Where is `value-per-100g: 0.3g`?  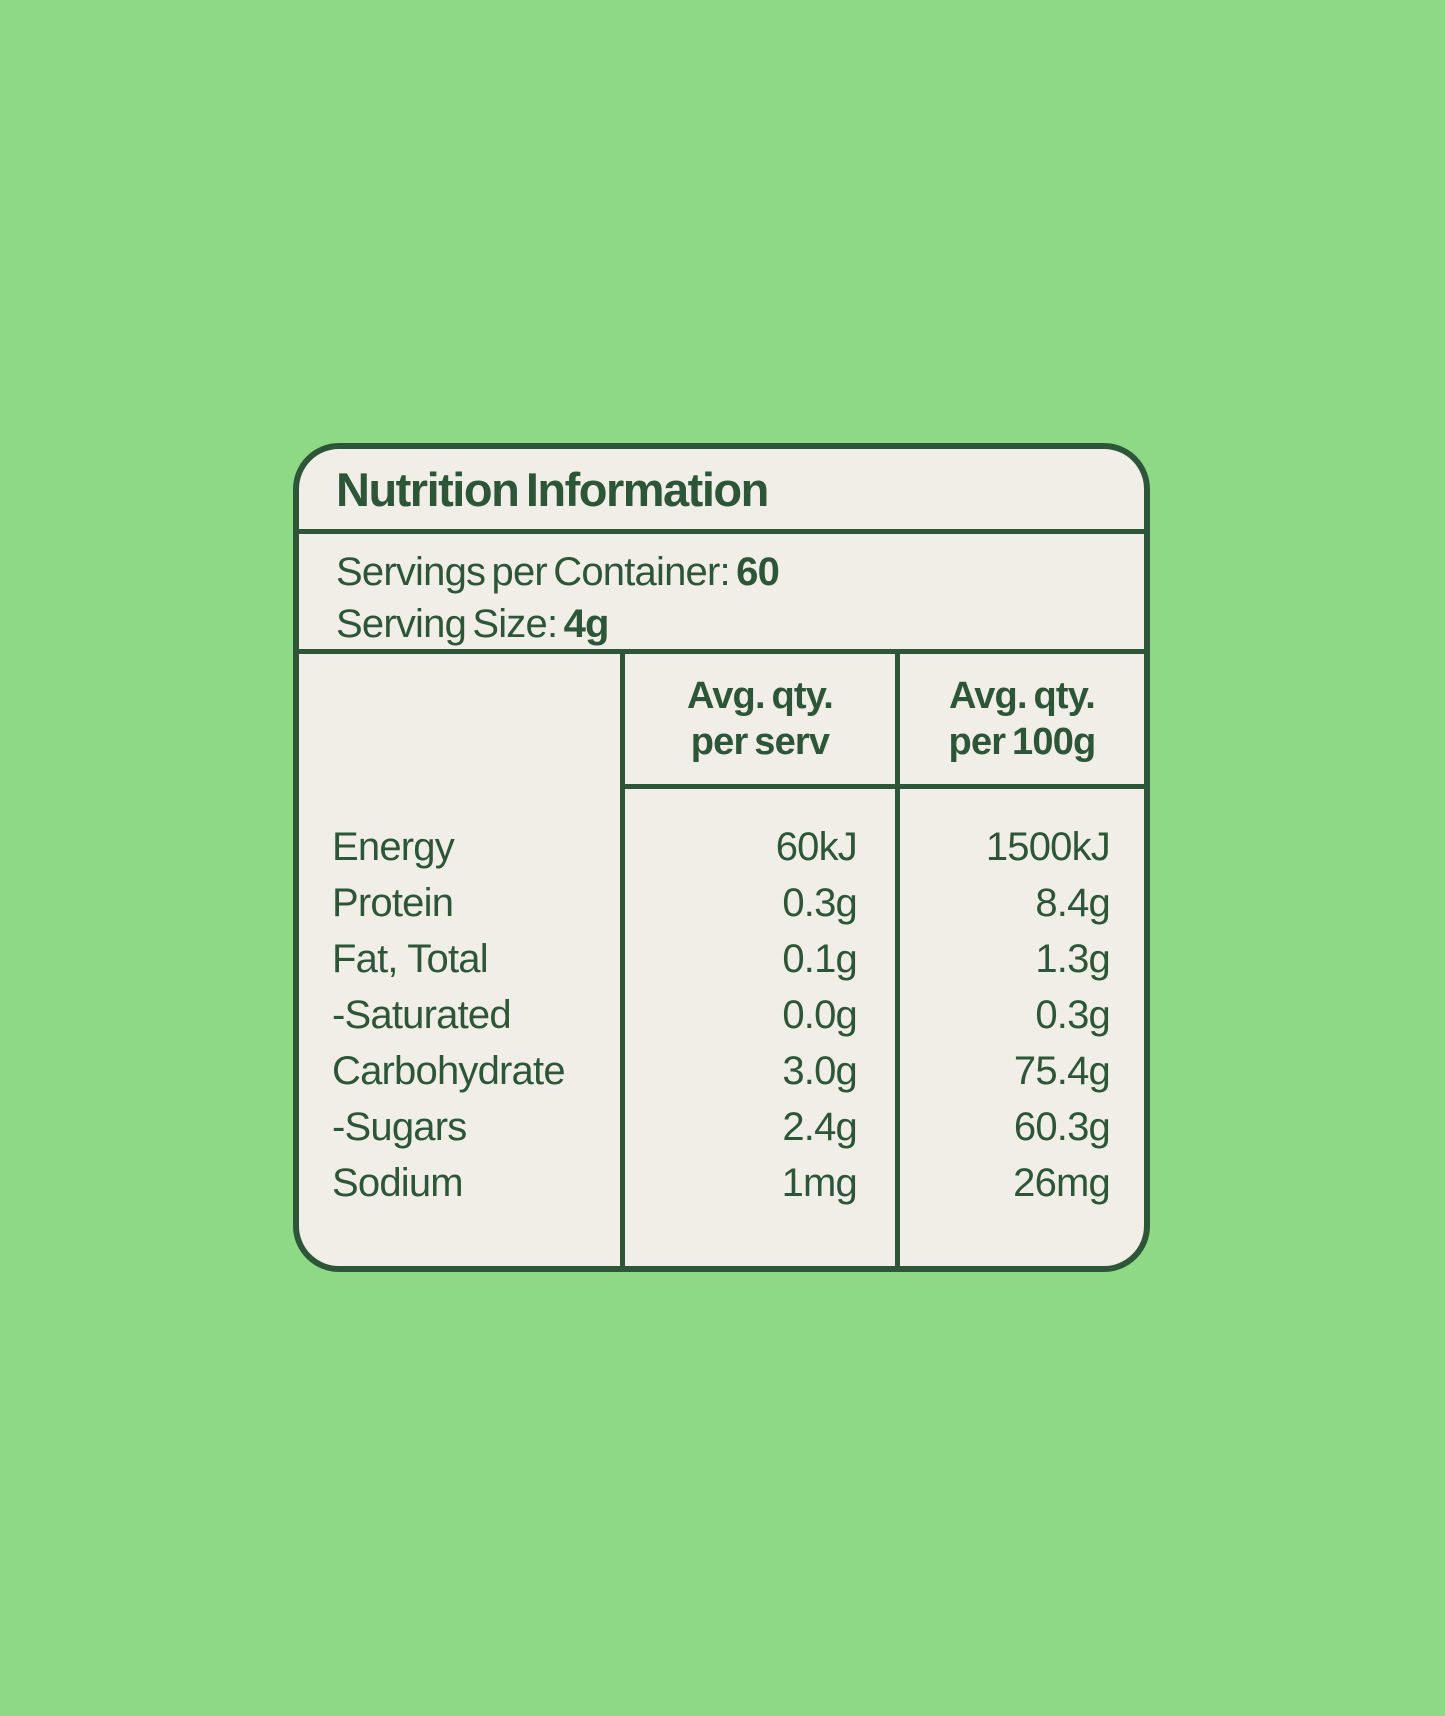
value-per-100g: 0.3g is located at coordinates (1072, 1014).